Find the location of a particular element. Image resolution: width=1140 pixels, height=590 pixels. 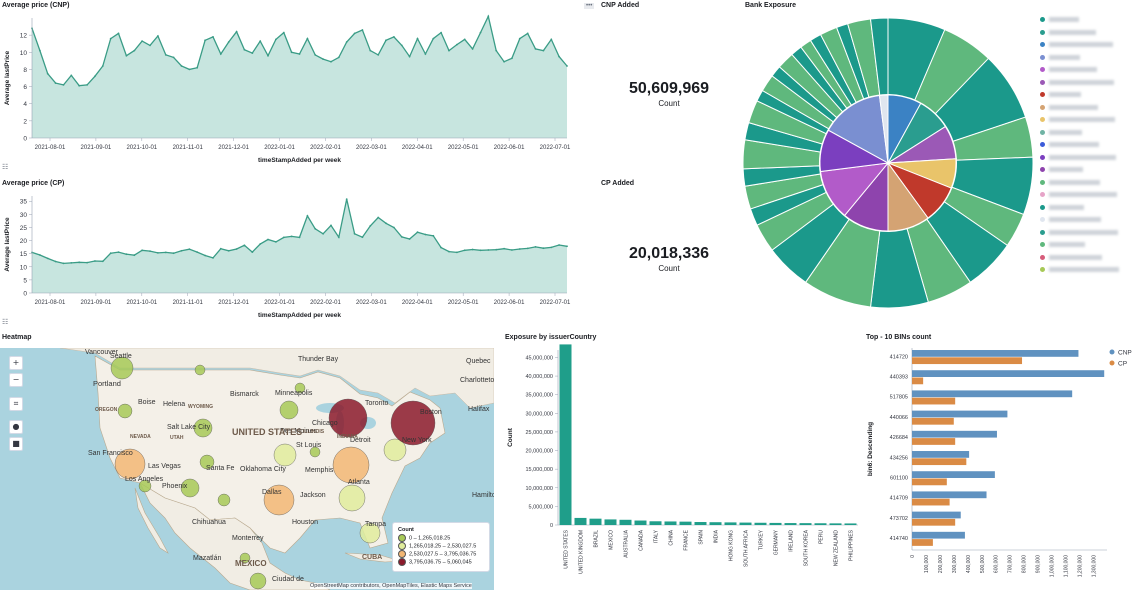

city-label: Des Moines is located at coordinates (298, 431).